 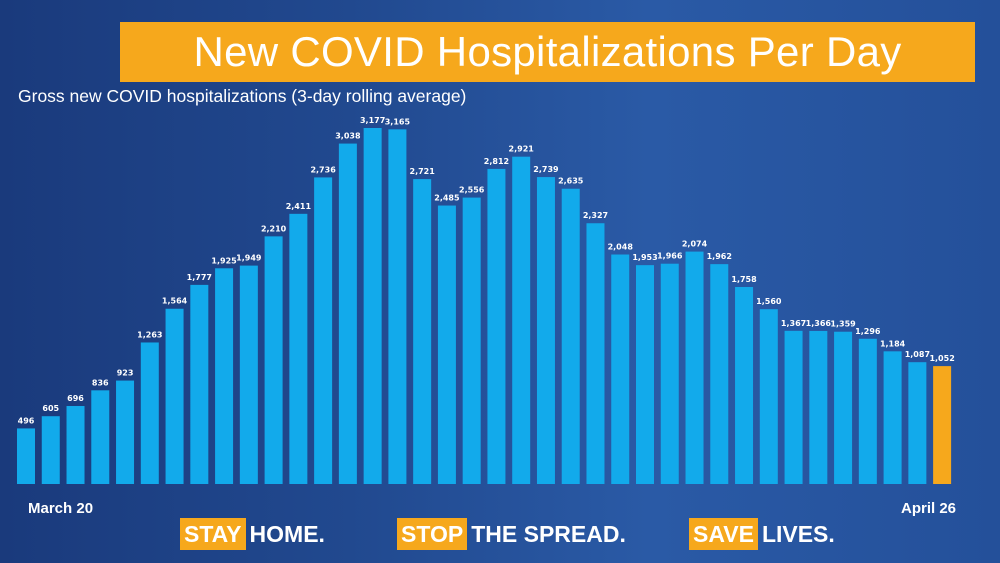 I want to click on chart-title: New COVID Hospitalizations Per Day, so click(x=547, y=51).